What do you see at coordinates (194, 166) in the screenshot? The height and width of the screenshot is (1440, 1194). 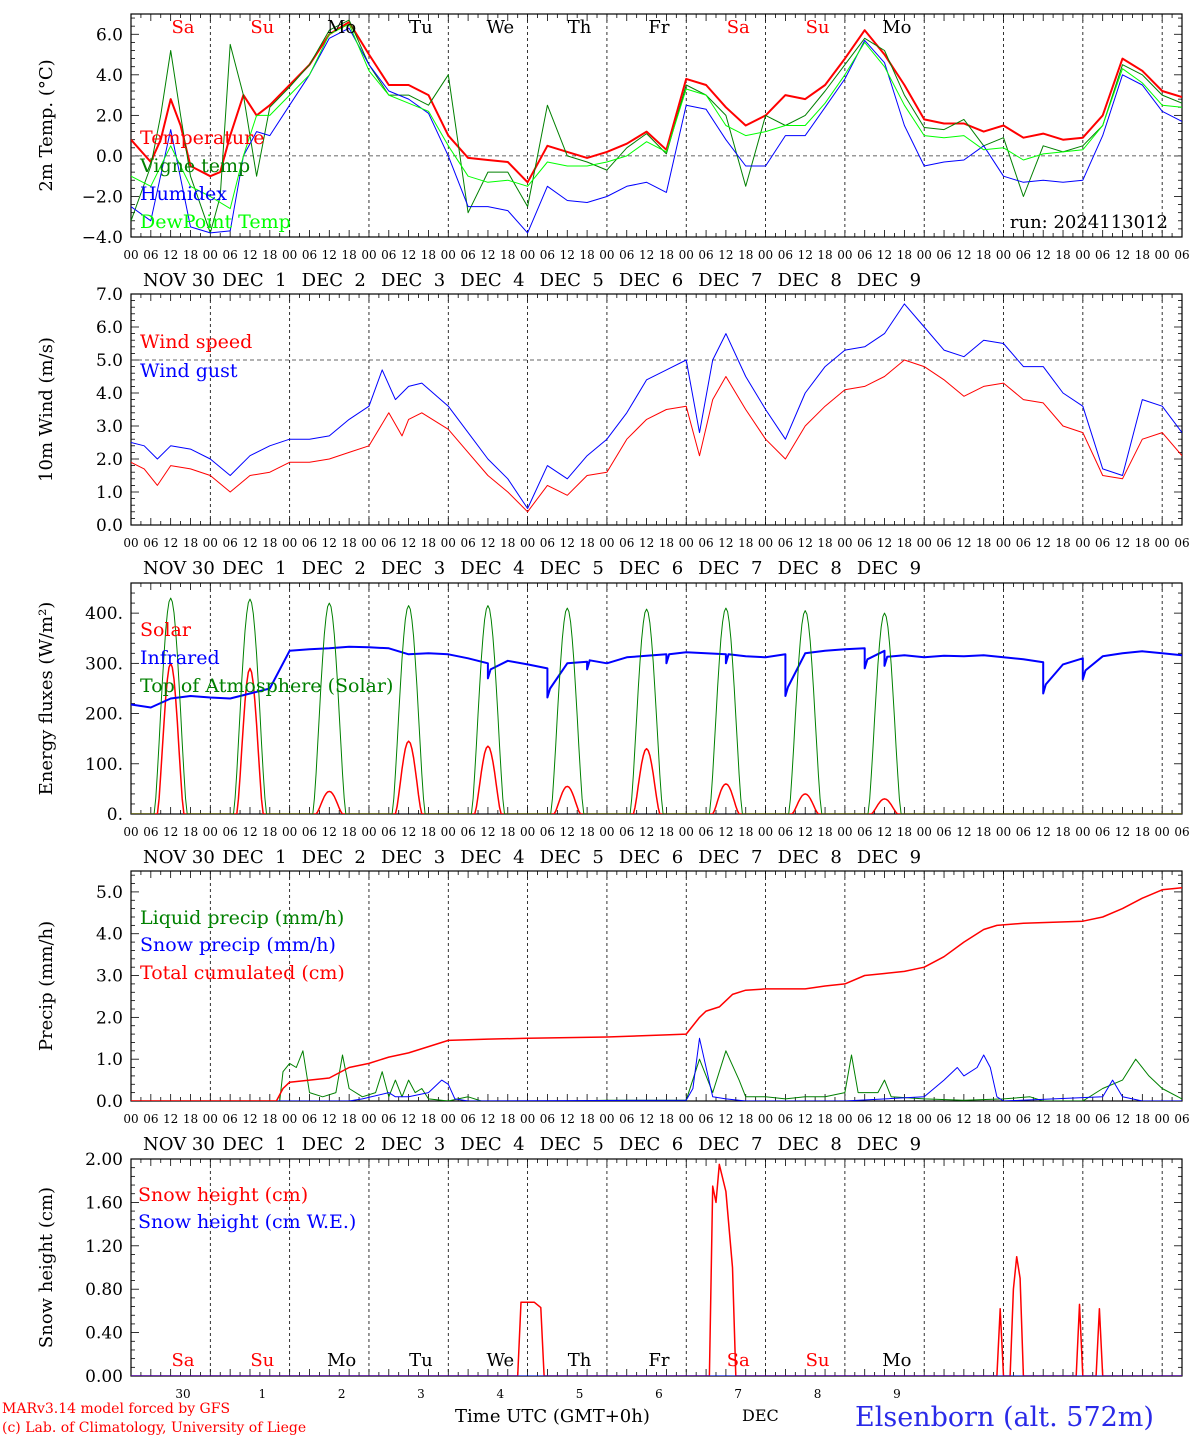 I see `legend-vigne-temp: Vigne temp` at bounding box center [194, 166].